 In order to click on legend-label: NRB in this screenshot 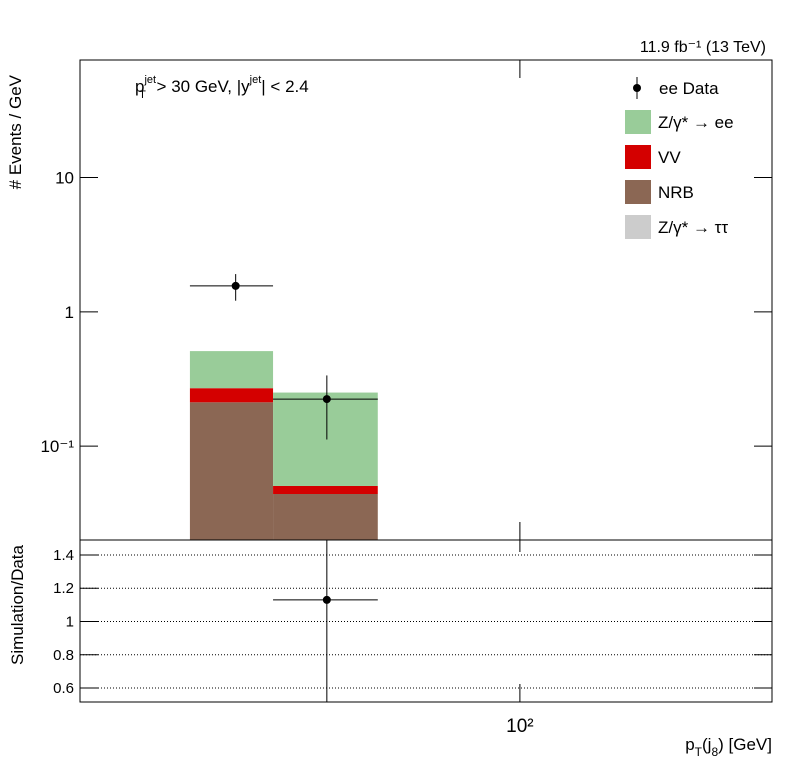, I will do `click(676, 192)`.